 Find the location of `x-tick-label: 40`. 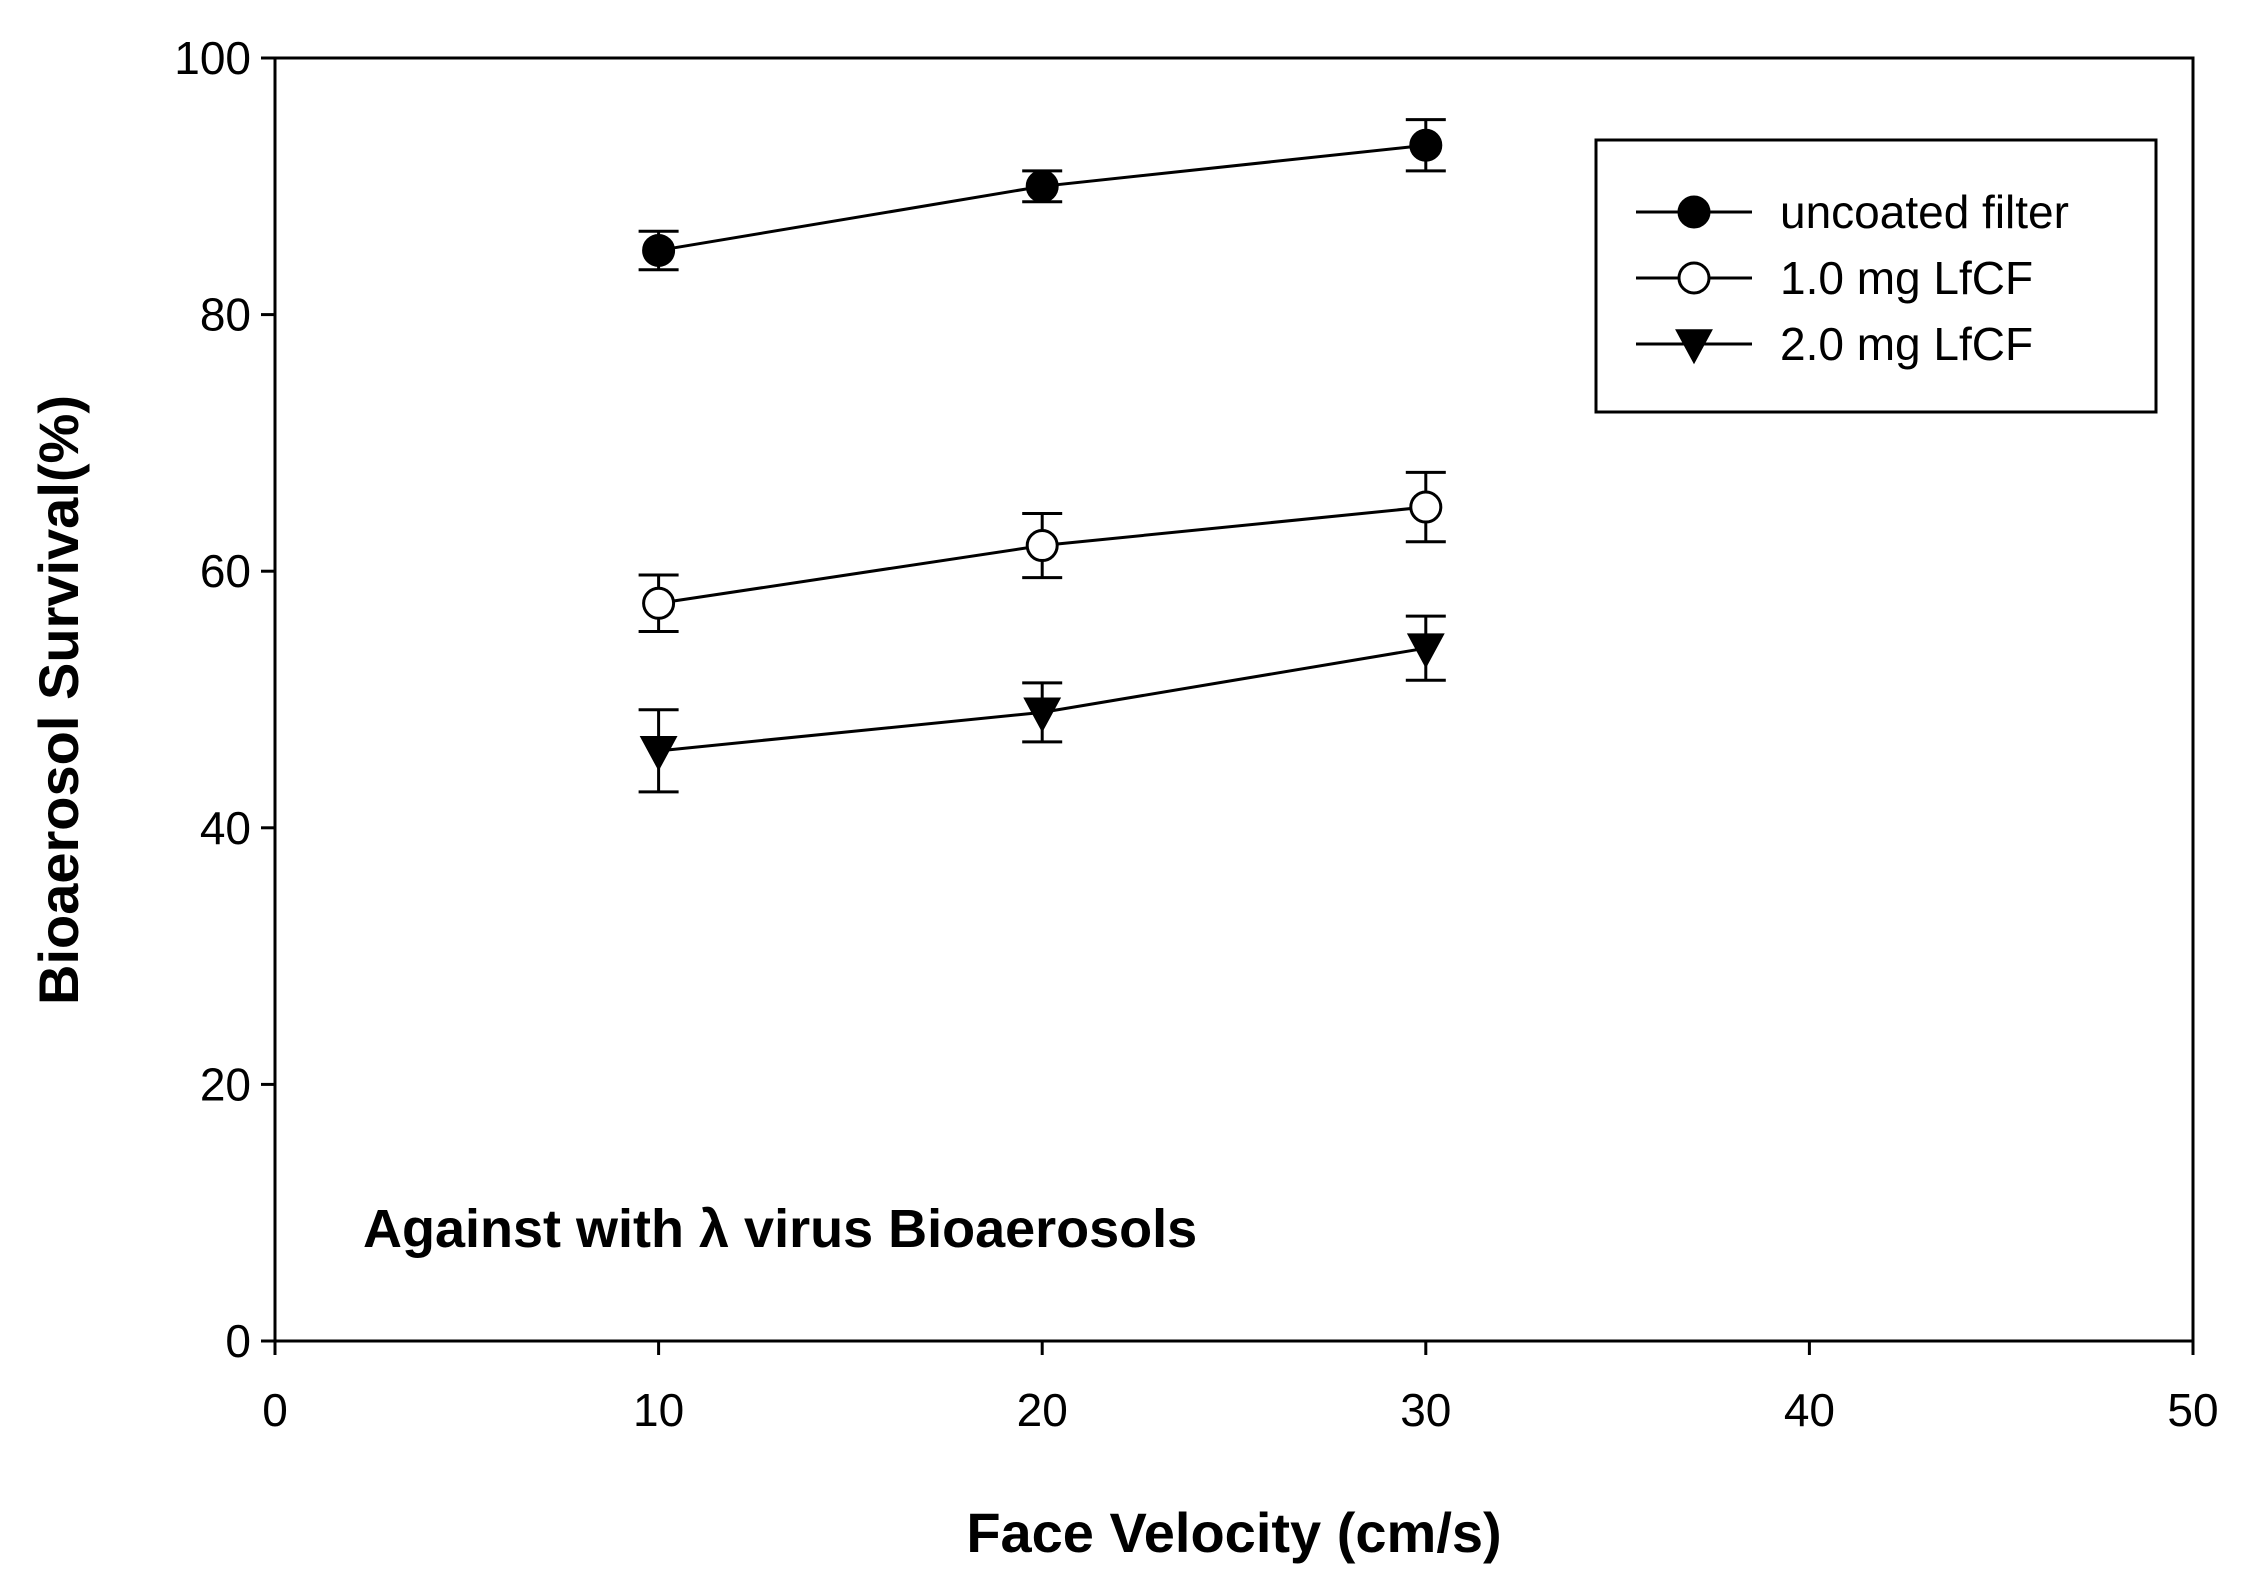

x-tick-label: 40 is located at coordinates (1809, 1410).